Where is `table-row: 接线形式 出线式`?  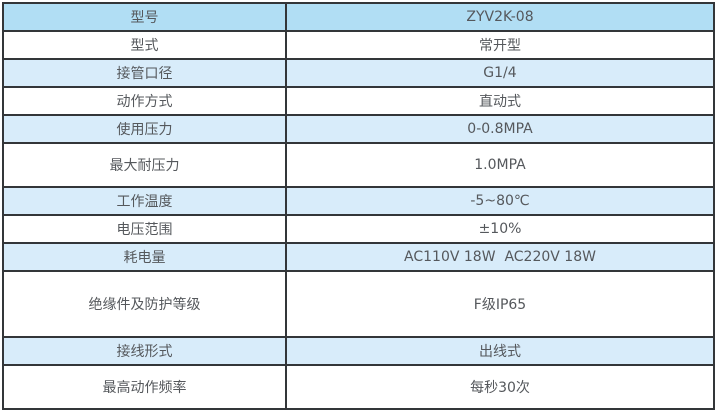
table-row: 接线形式 出线式 is located at coordinates (358, 351).